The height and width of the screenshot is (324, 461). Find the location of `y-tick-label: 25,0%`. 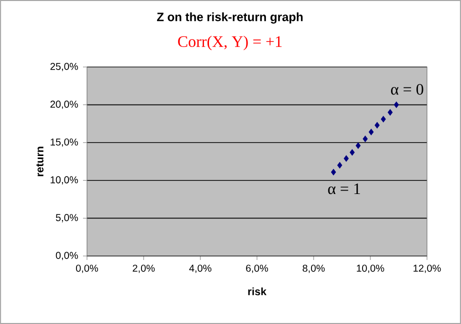

y-tick-label: 25,0% is located at coordinates (64, 67).